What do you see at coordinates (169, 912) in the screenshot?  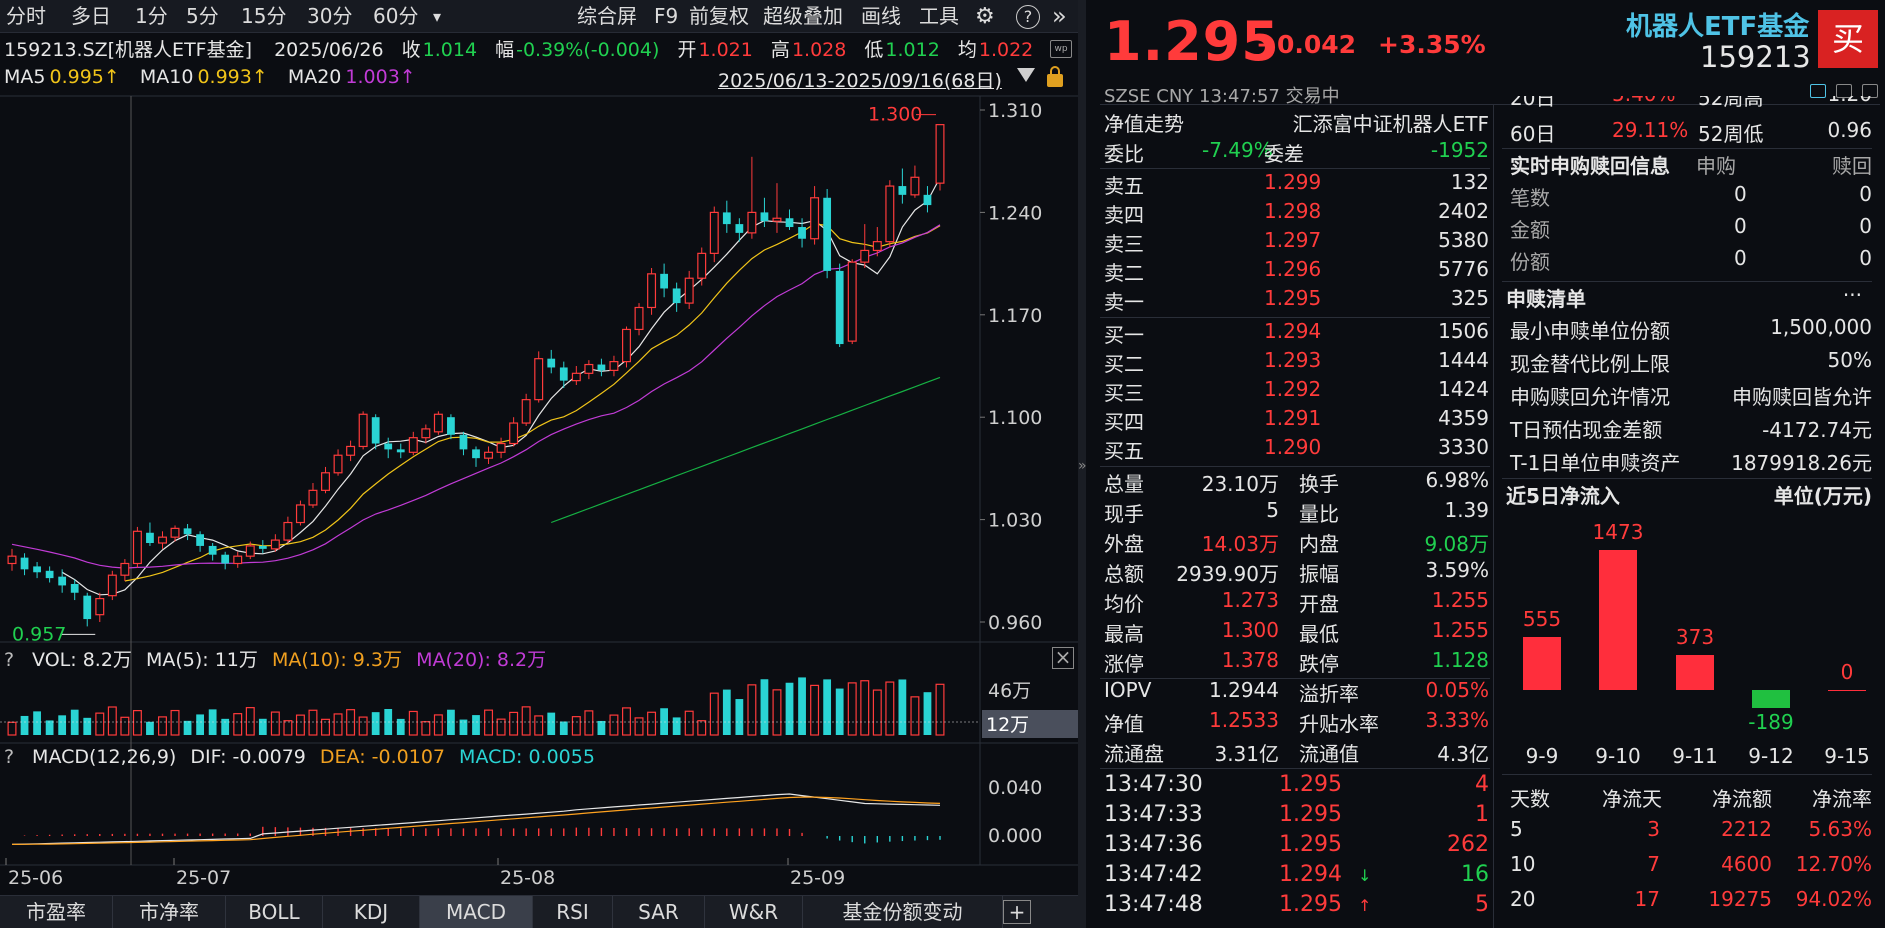 I see `indicator-tab-1: 市净率` at bounding box center [169, 912].